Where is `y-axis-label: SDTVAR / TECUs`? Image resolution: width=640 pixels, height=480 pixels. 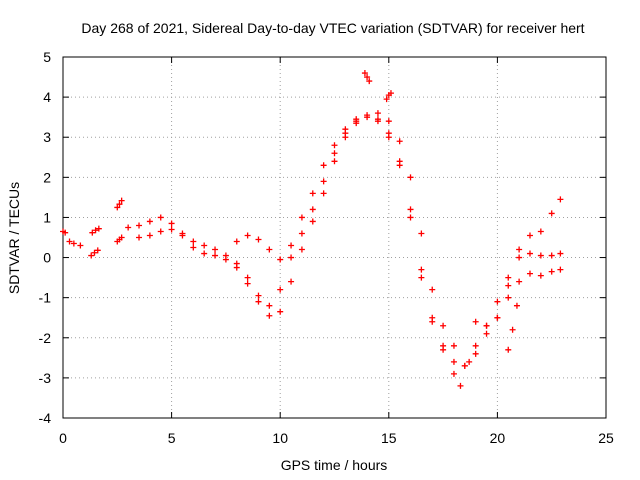
y-axis-label: SDTVAR / TECUs is located at coordinates (14, 238).